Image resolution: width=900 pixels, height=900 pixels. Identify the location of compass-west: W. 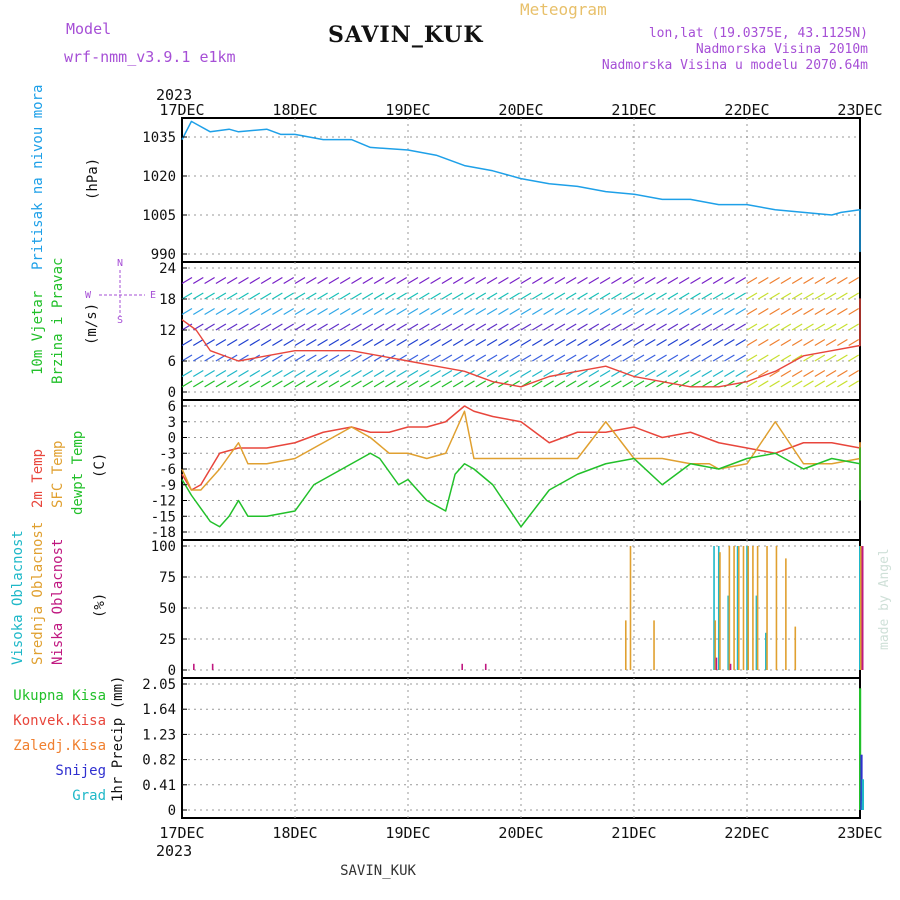
(88, 295).